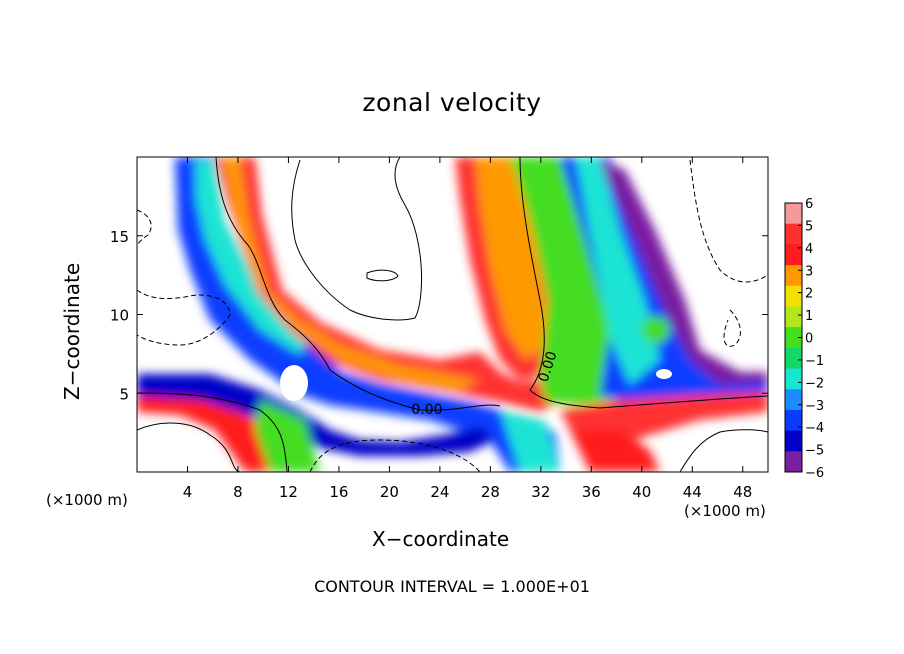 The width and height of the screenshot is (904, 654). I want to click on colorbar-tick-label: 6, so click(809, 204).